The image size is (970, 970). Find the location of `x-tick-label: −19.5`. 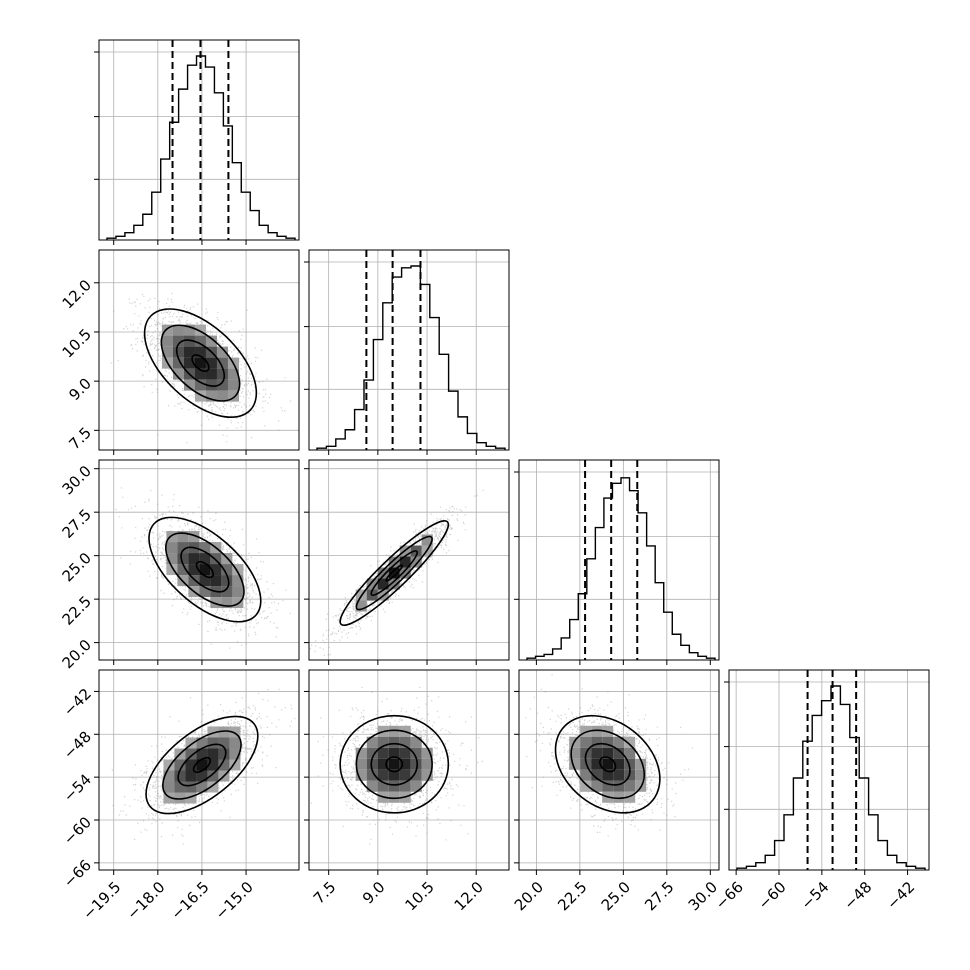

x-tick-label: −19.5 is located at coordinates (101, 900).